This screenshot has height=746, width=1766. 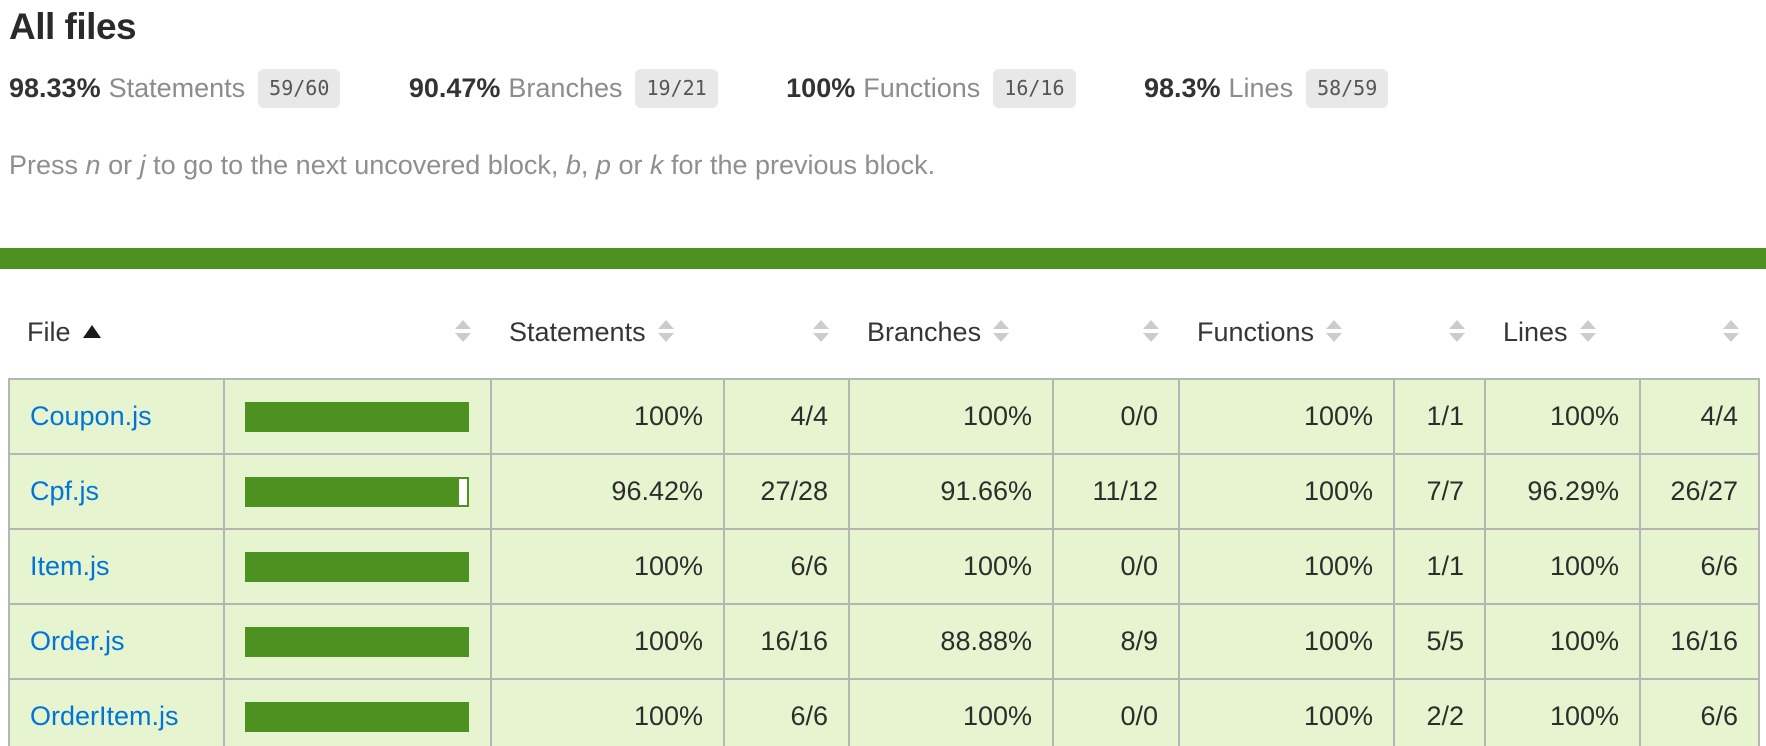 I want to click on functions-label: Functions, so click(x=922, y=88).